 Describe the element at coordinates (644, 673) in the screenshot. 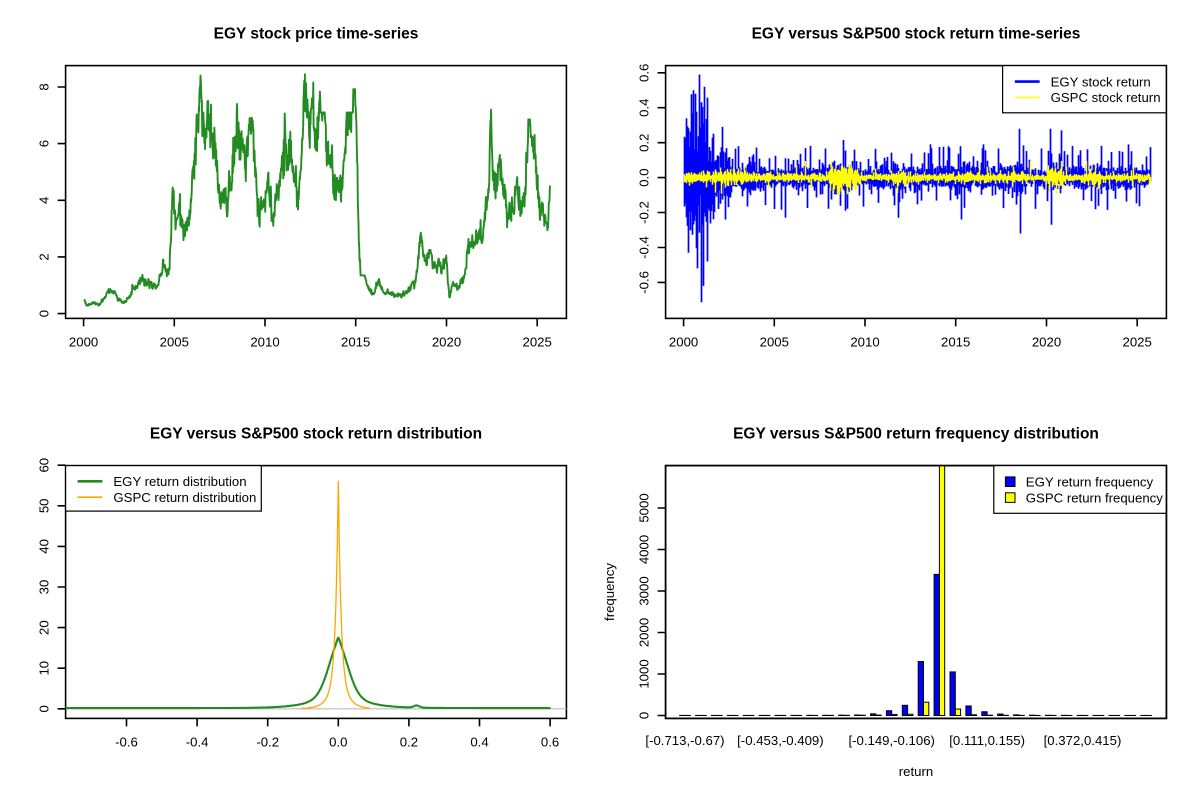

I see `svg-text: 1000` at that location.